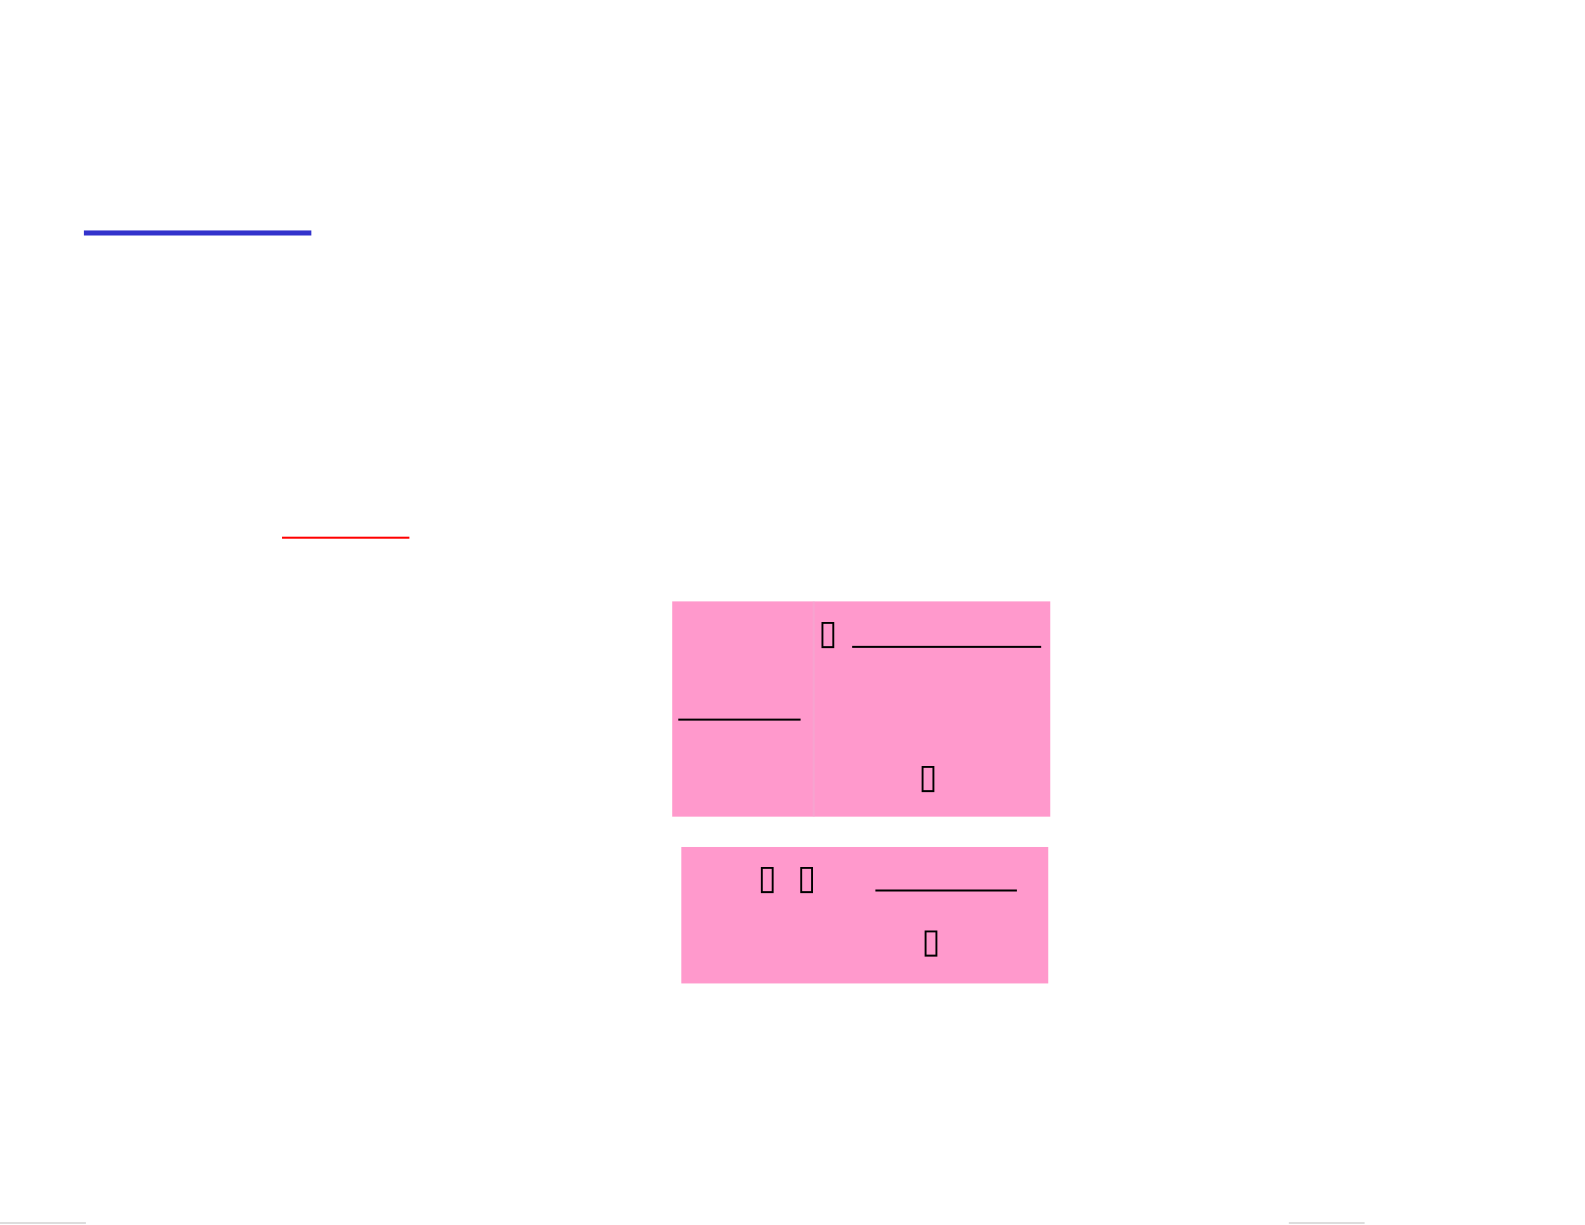  I want to click on pink-box-1: ▯ ▯, so click(861, 709).